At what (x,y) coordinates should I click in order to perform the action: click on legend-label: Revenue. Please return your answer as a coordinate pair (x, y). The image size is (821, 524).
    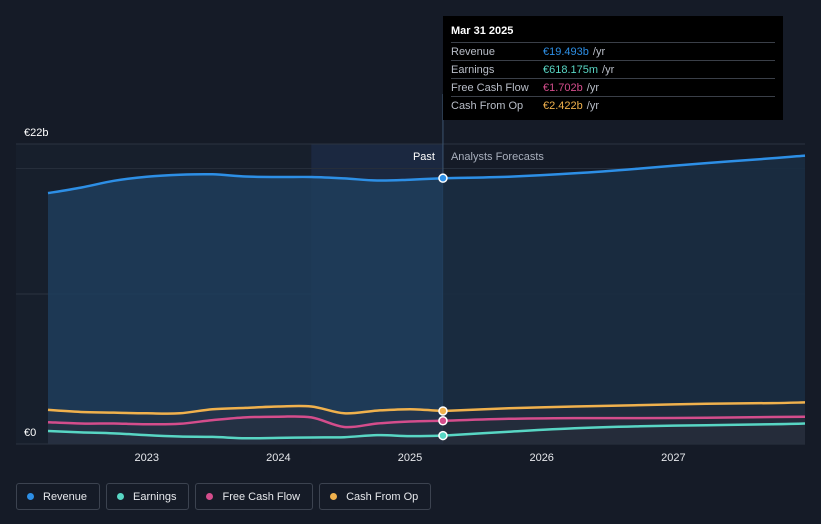
    Looking at the image, I should click on (65, 496).